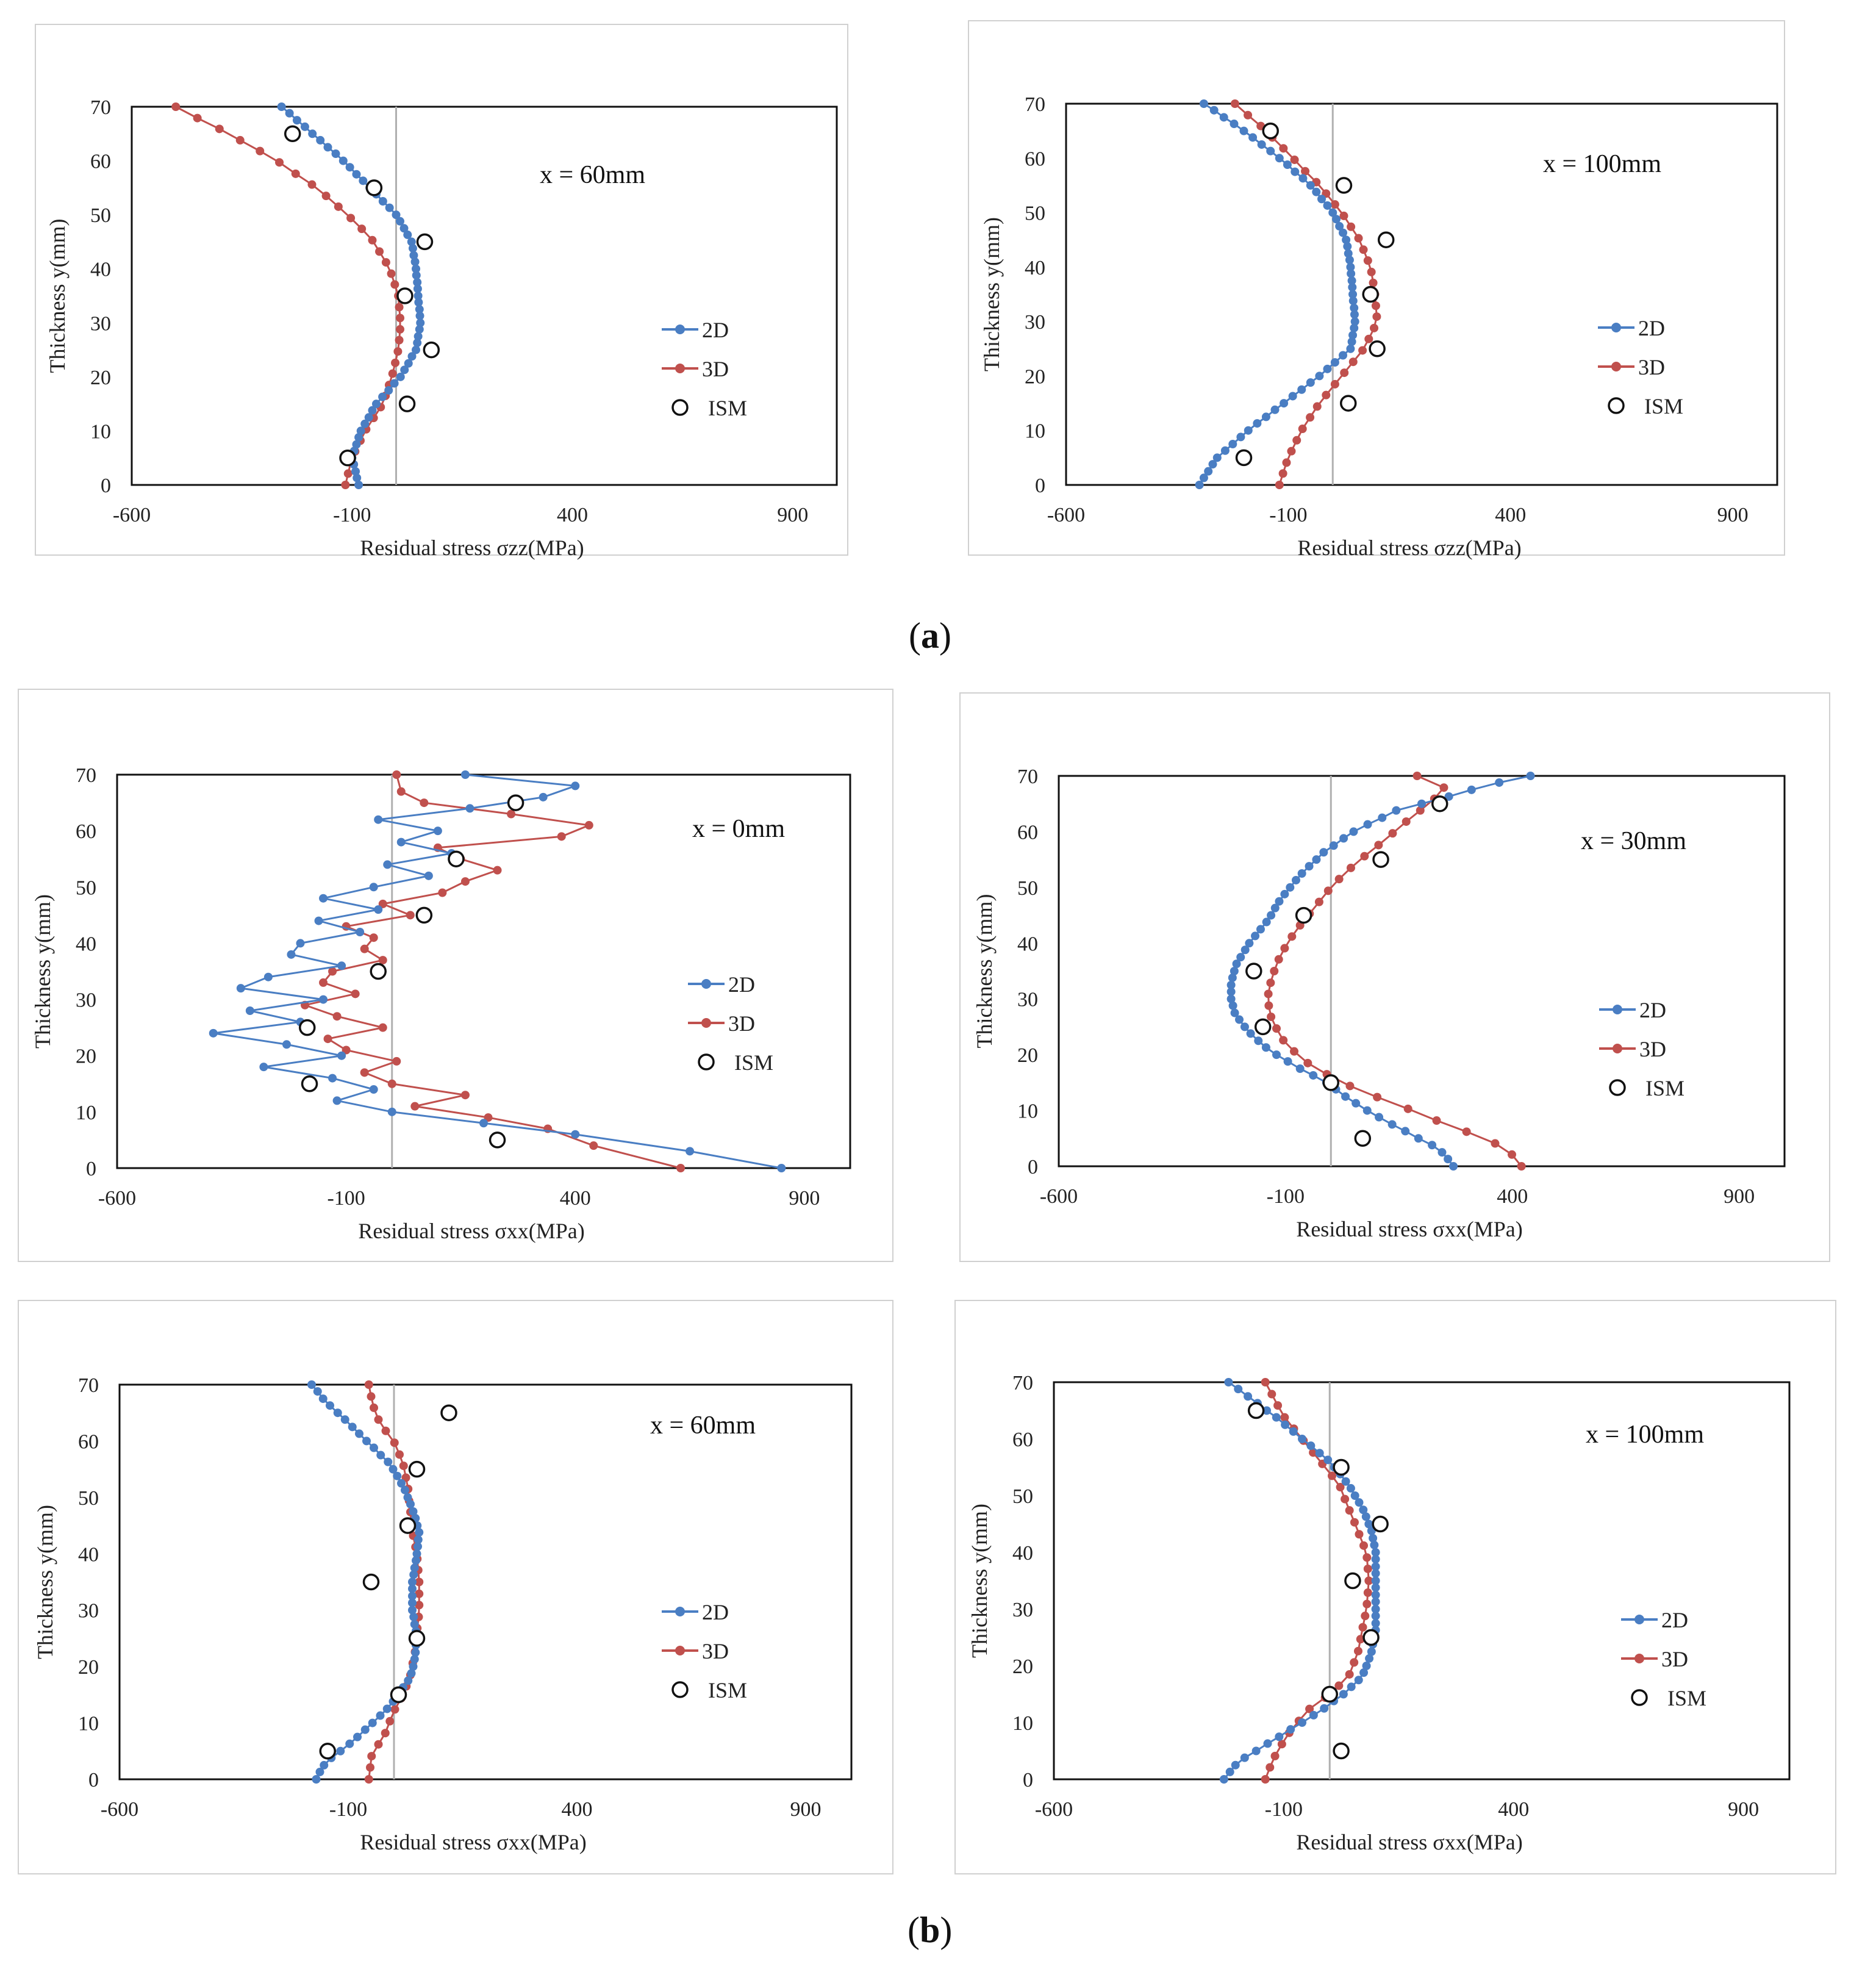 The width and height of the screenshot is (1876, 1969). Describe the element at coordinates (86, 775) in the screenshot. I see `y-tick-label: 70` at that location.